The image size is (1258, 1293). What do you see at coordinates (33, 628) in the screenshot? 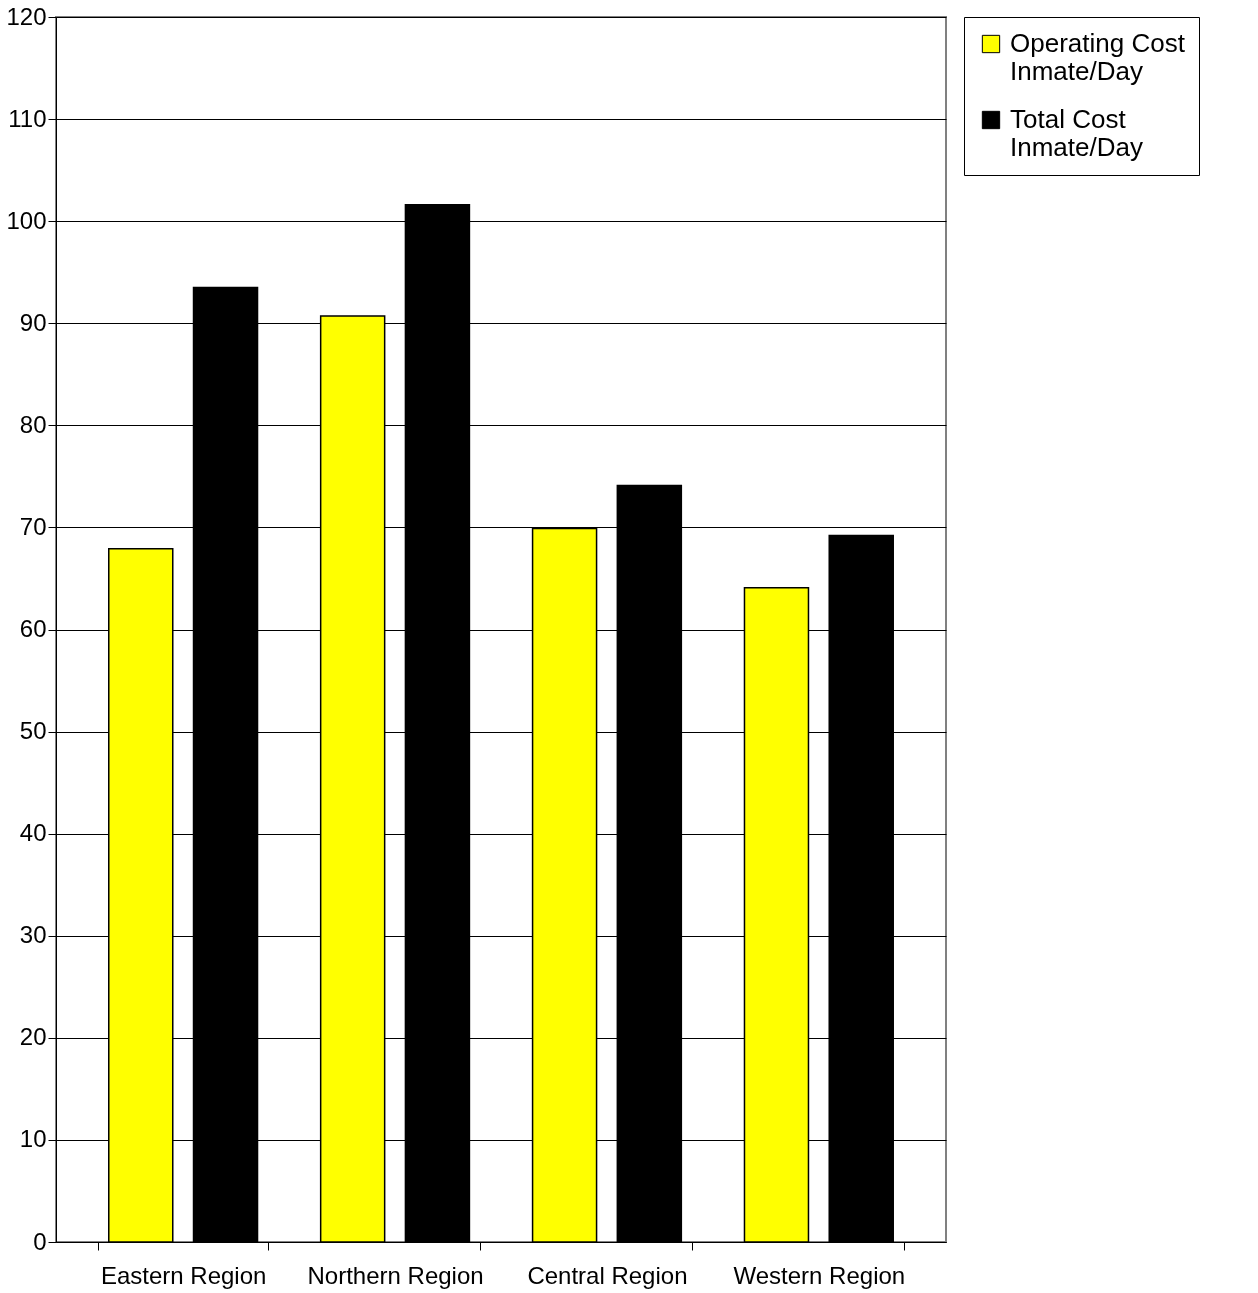
I see `y-tick-label: 60` at bounding box center [33, 628].